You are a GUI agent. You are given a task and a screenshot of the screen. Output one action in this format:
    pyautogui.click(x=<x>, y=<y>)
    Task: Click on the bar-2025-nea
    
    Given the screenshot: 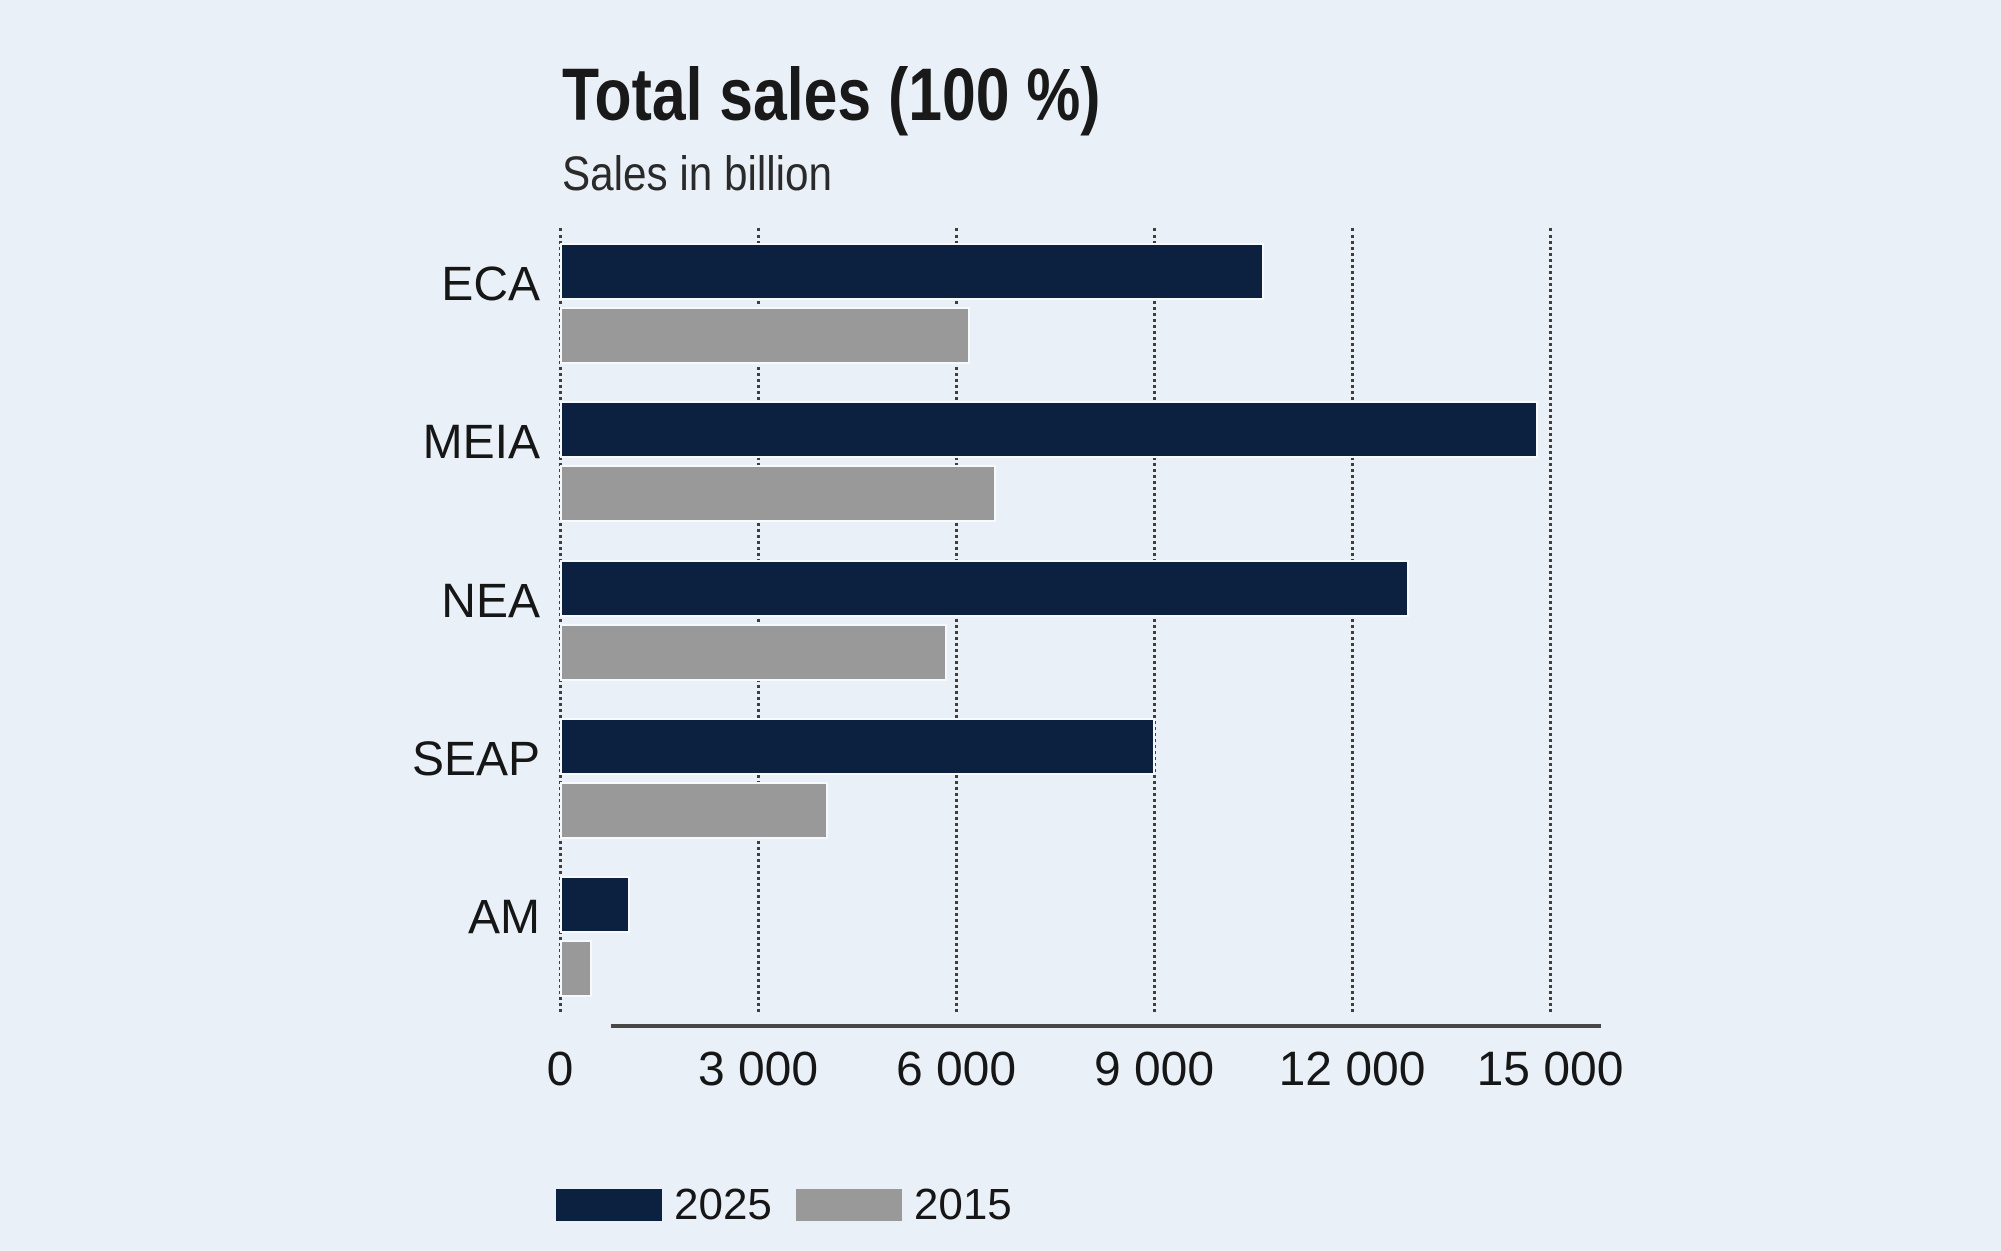 What is the action you would take?
    pyautogui.click(x=984, y=588)
    